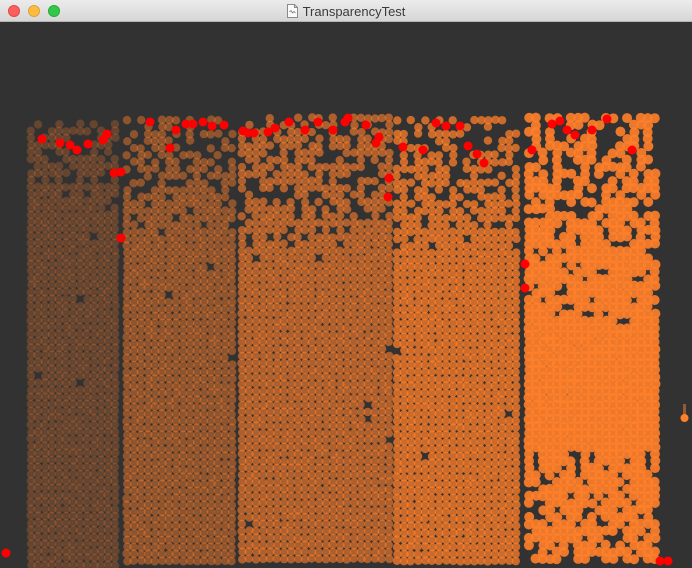  What do you see at coordinates (684, 413) in the screenshot?
I see `edge-marker` at bounding box center [684, 413].